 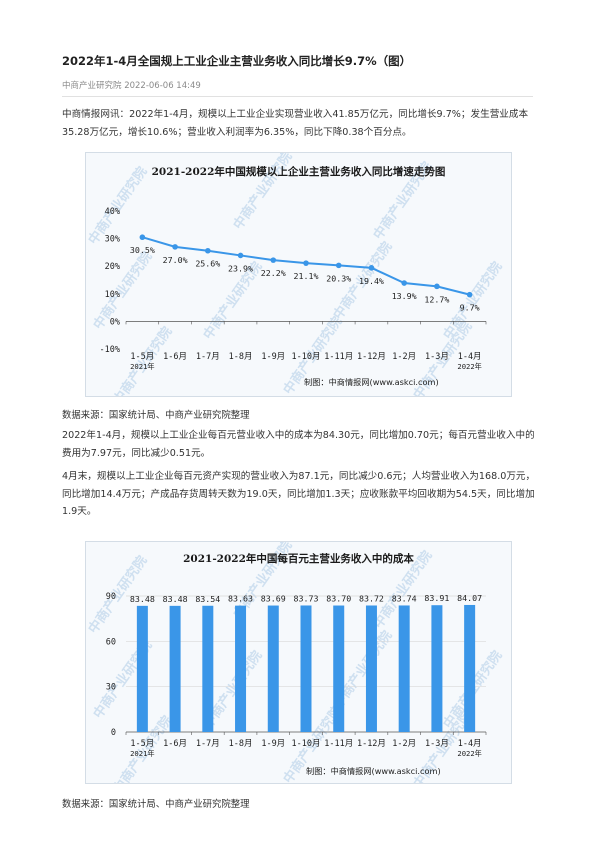 I want to click on data-label: 83.73, so click(x=306, y=598).